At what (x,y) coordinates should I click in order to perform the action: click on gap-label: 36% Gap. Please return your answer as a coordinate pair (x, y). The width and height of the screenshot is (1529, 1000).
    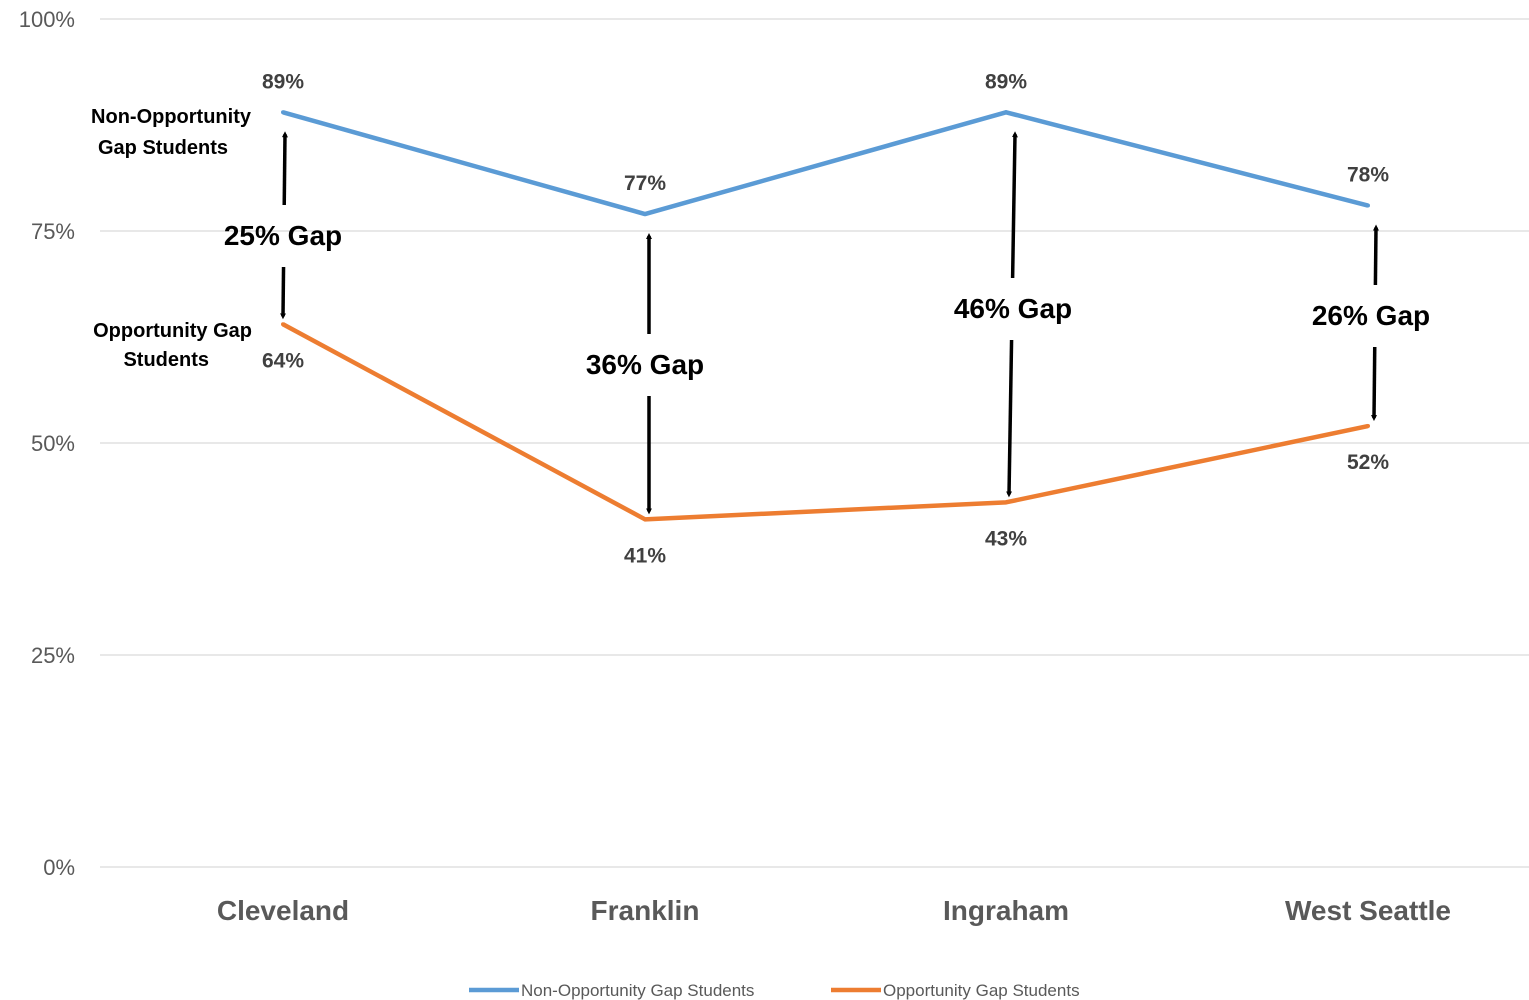
    Looking at the image, I should click on (645, 364).